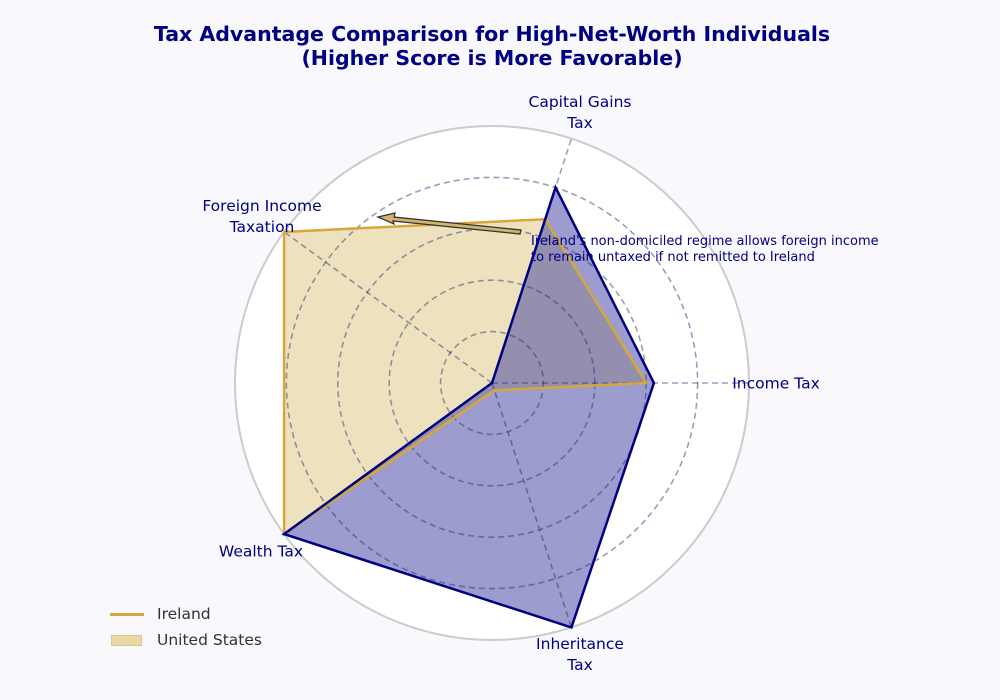 The image size is (1000, 700). I want to click on axis-label-foreign-income-taxation: Foreign Income Taxation, so click(261, 216).